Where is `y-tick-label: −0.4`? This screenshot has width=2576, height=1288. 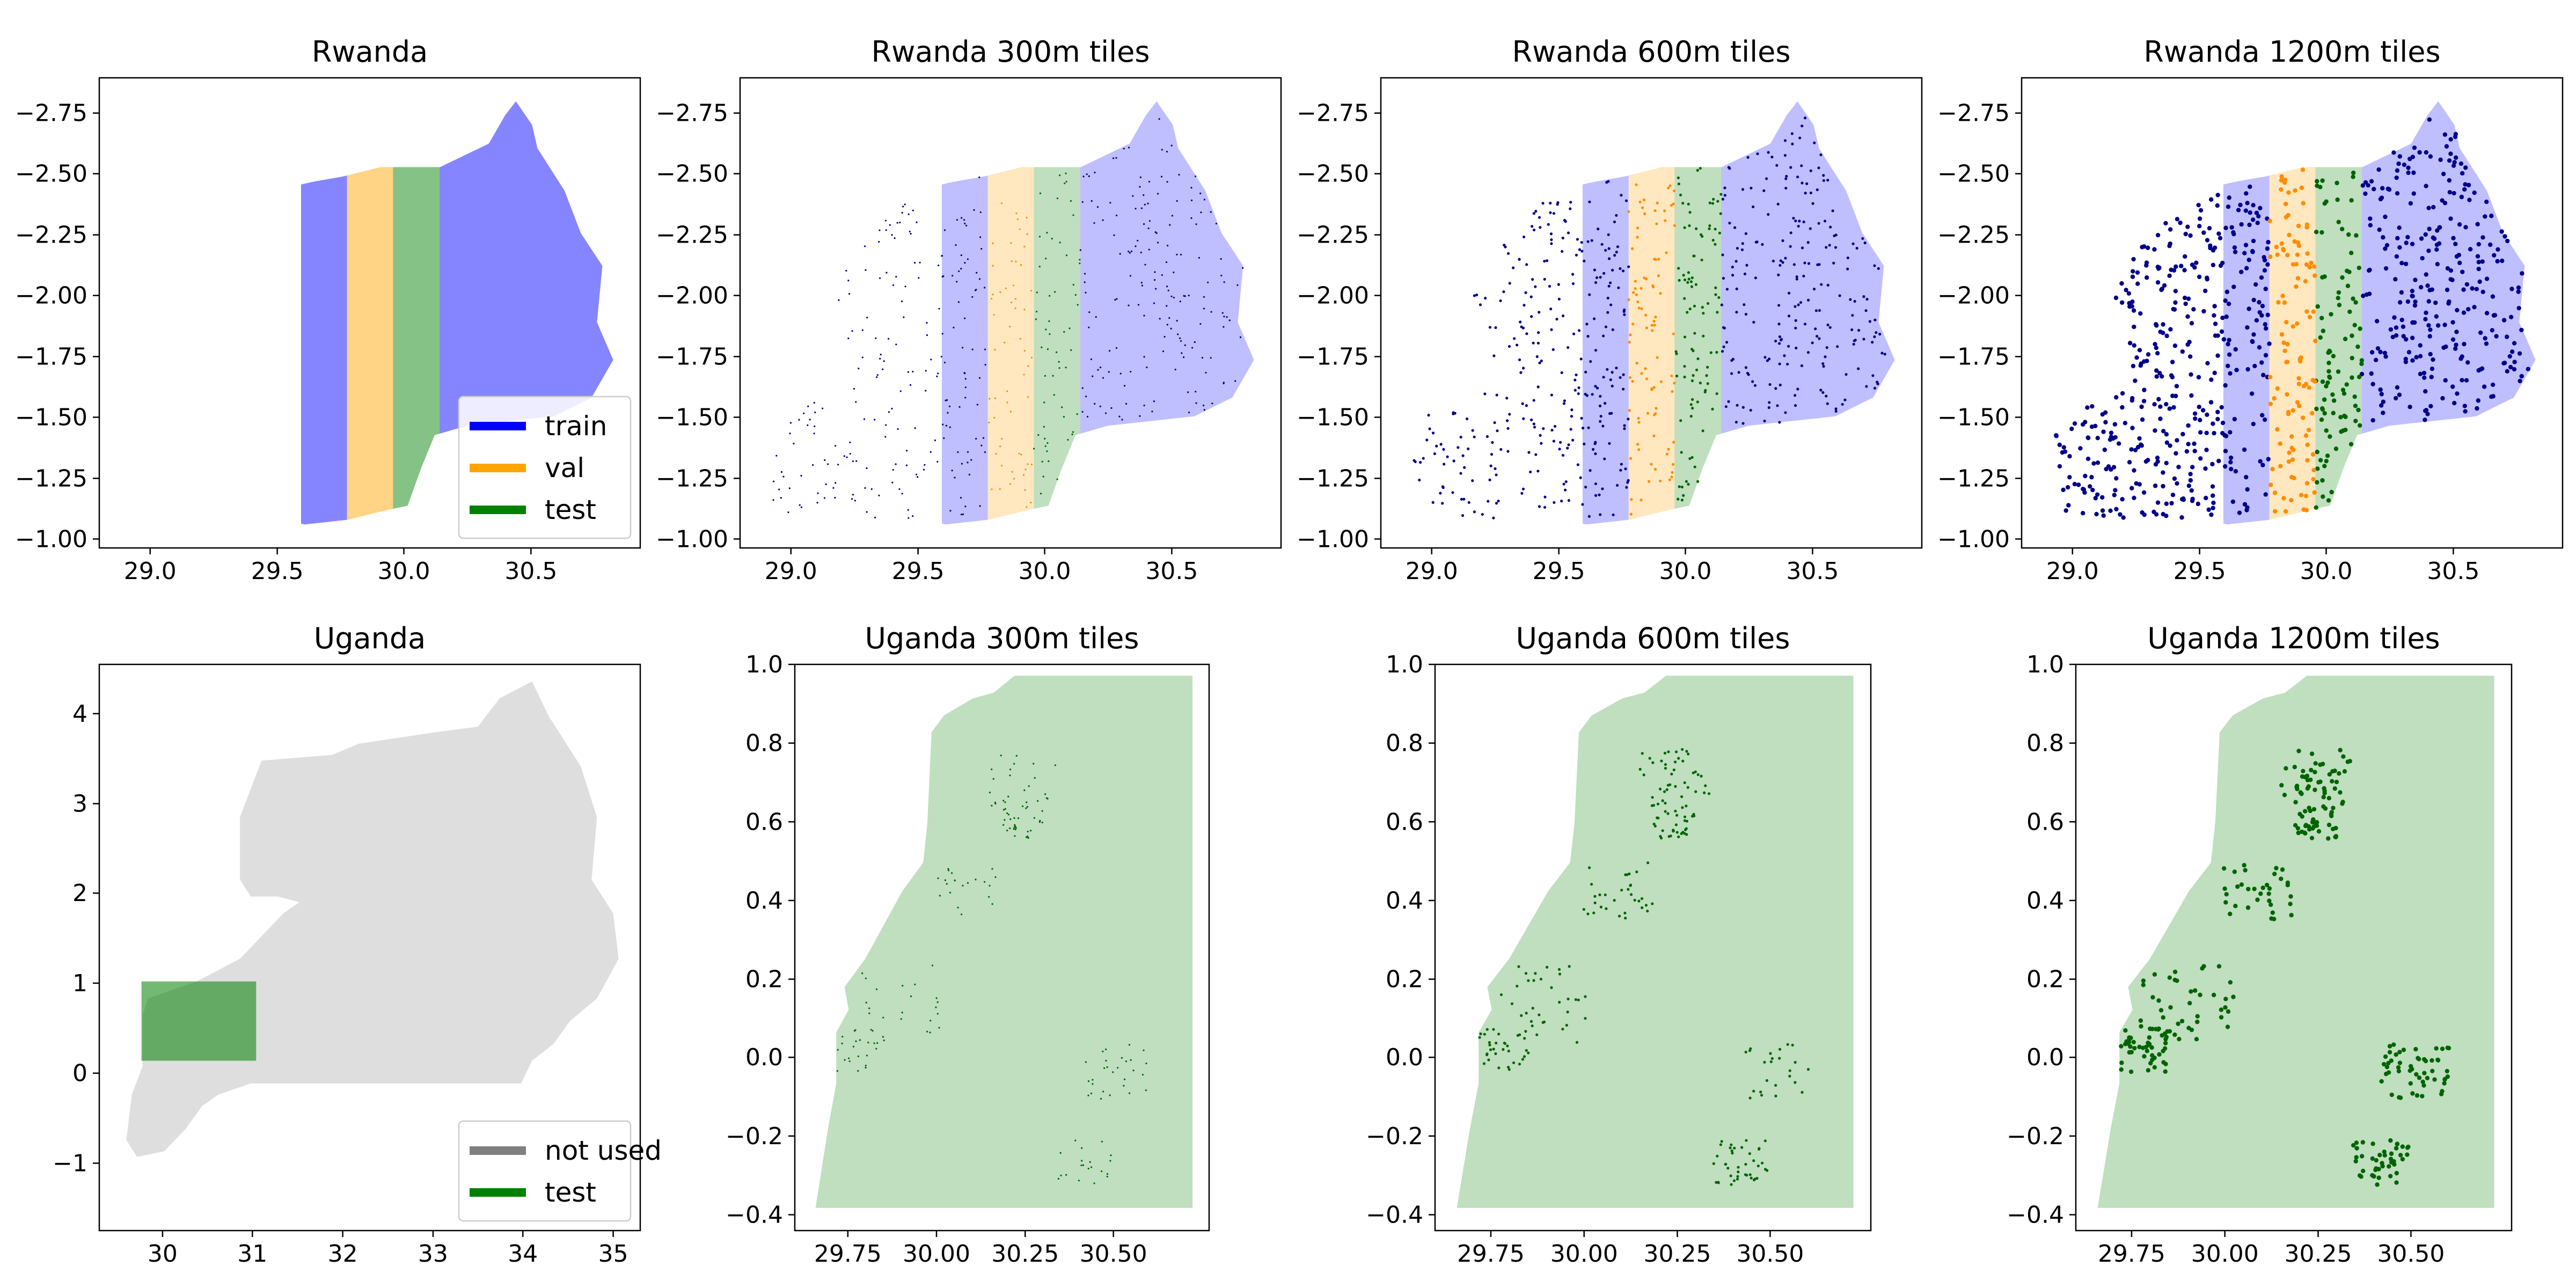
y-tick-label: −0.4 is located at coordinates (2035, 1214).